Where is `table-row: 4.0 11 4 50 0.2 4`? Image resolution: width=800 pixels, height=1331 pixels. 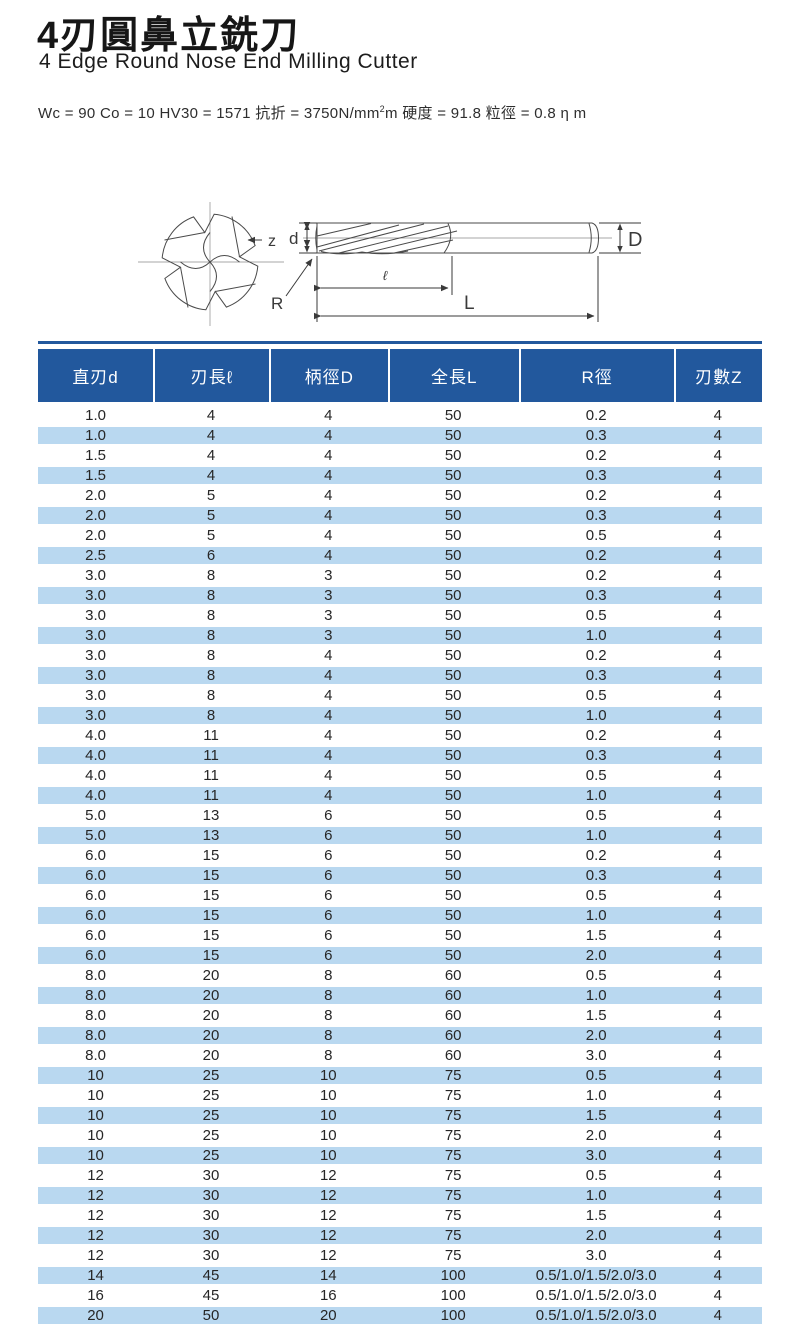
table-row: 4.0 11 4 50 0.2 4 is located at coordinates (400, 735).